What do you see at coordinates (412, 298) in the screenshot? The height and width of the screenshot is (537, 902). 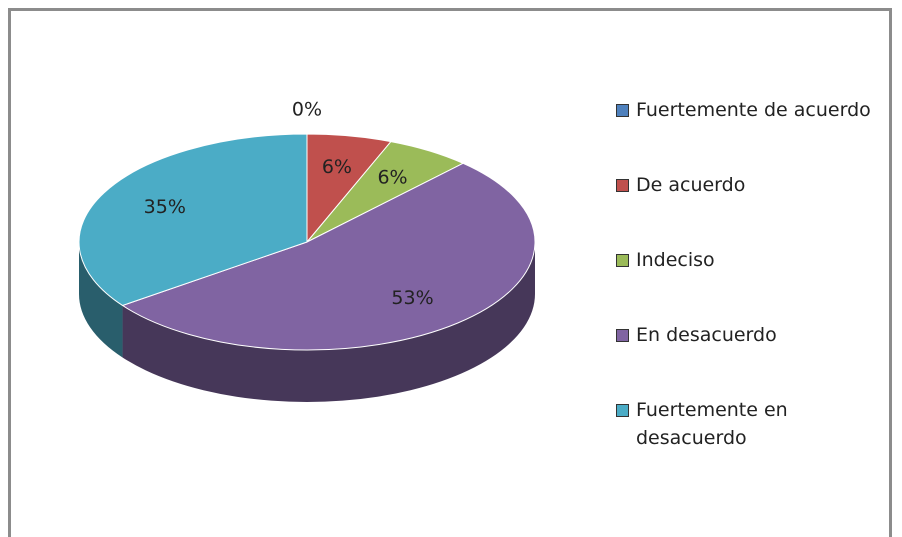 I see `data-label: 53%` at bounding box center [412, 298].